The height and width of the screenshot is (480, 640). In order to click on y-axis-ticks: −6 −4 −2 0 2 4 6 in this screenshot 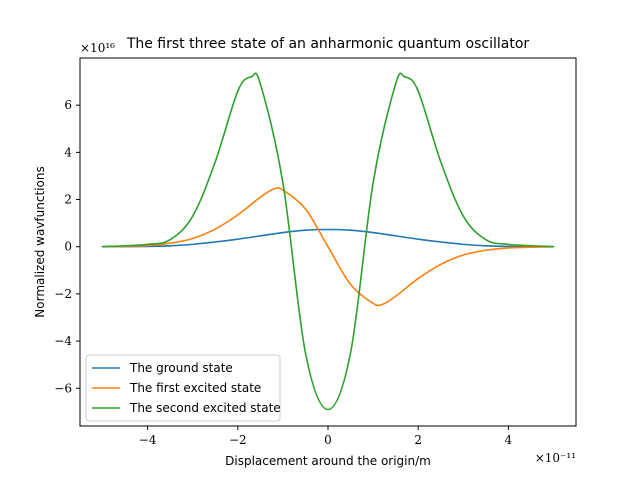, I will do `click(67, 246)`.